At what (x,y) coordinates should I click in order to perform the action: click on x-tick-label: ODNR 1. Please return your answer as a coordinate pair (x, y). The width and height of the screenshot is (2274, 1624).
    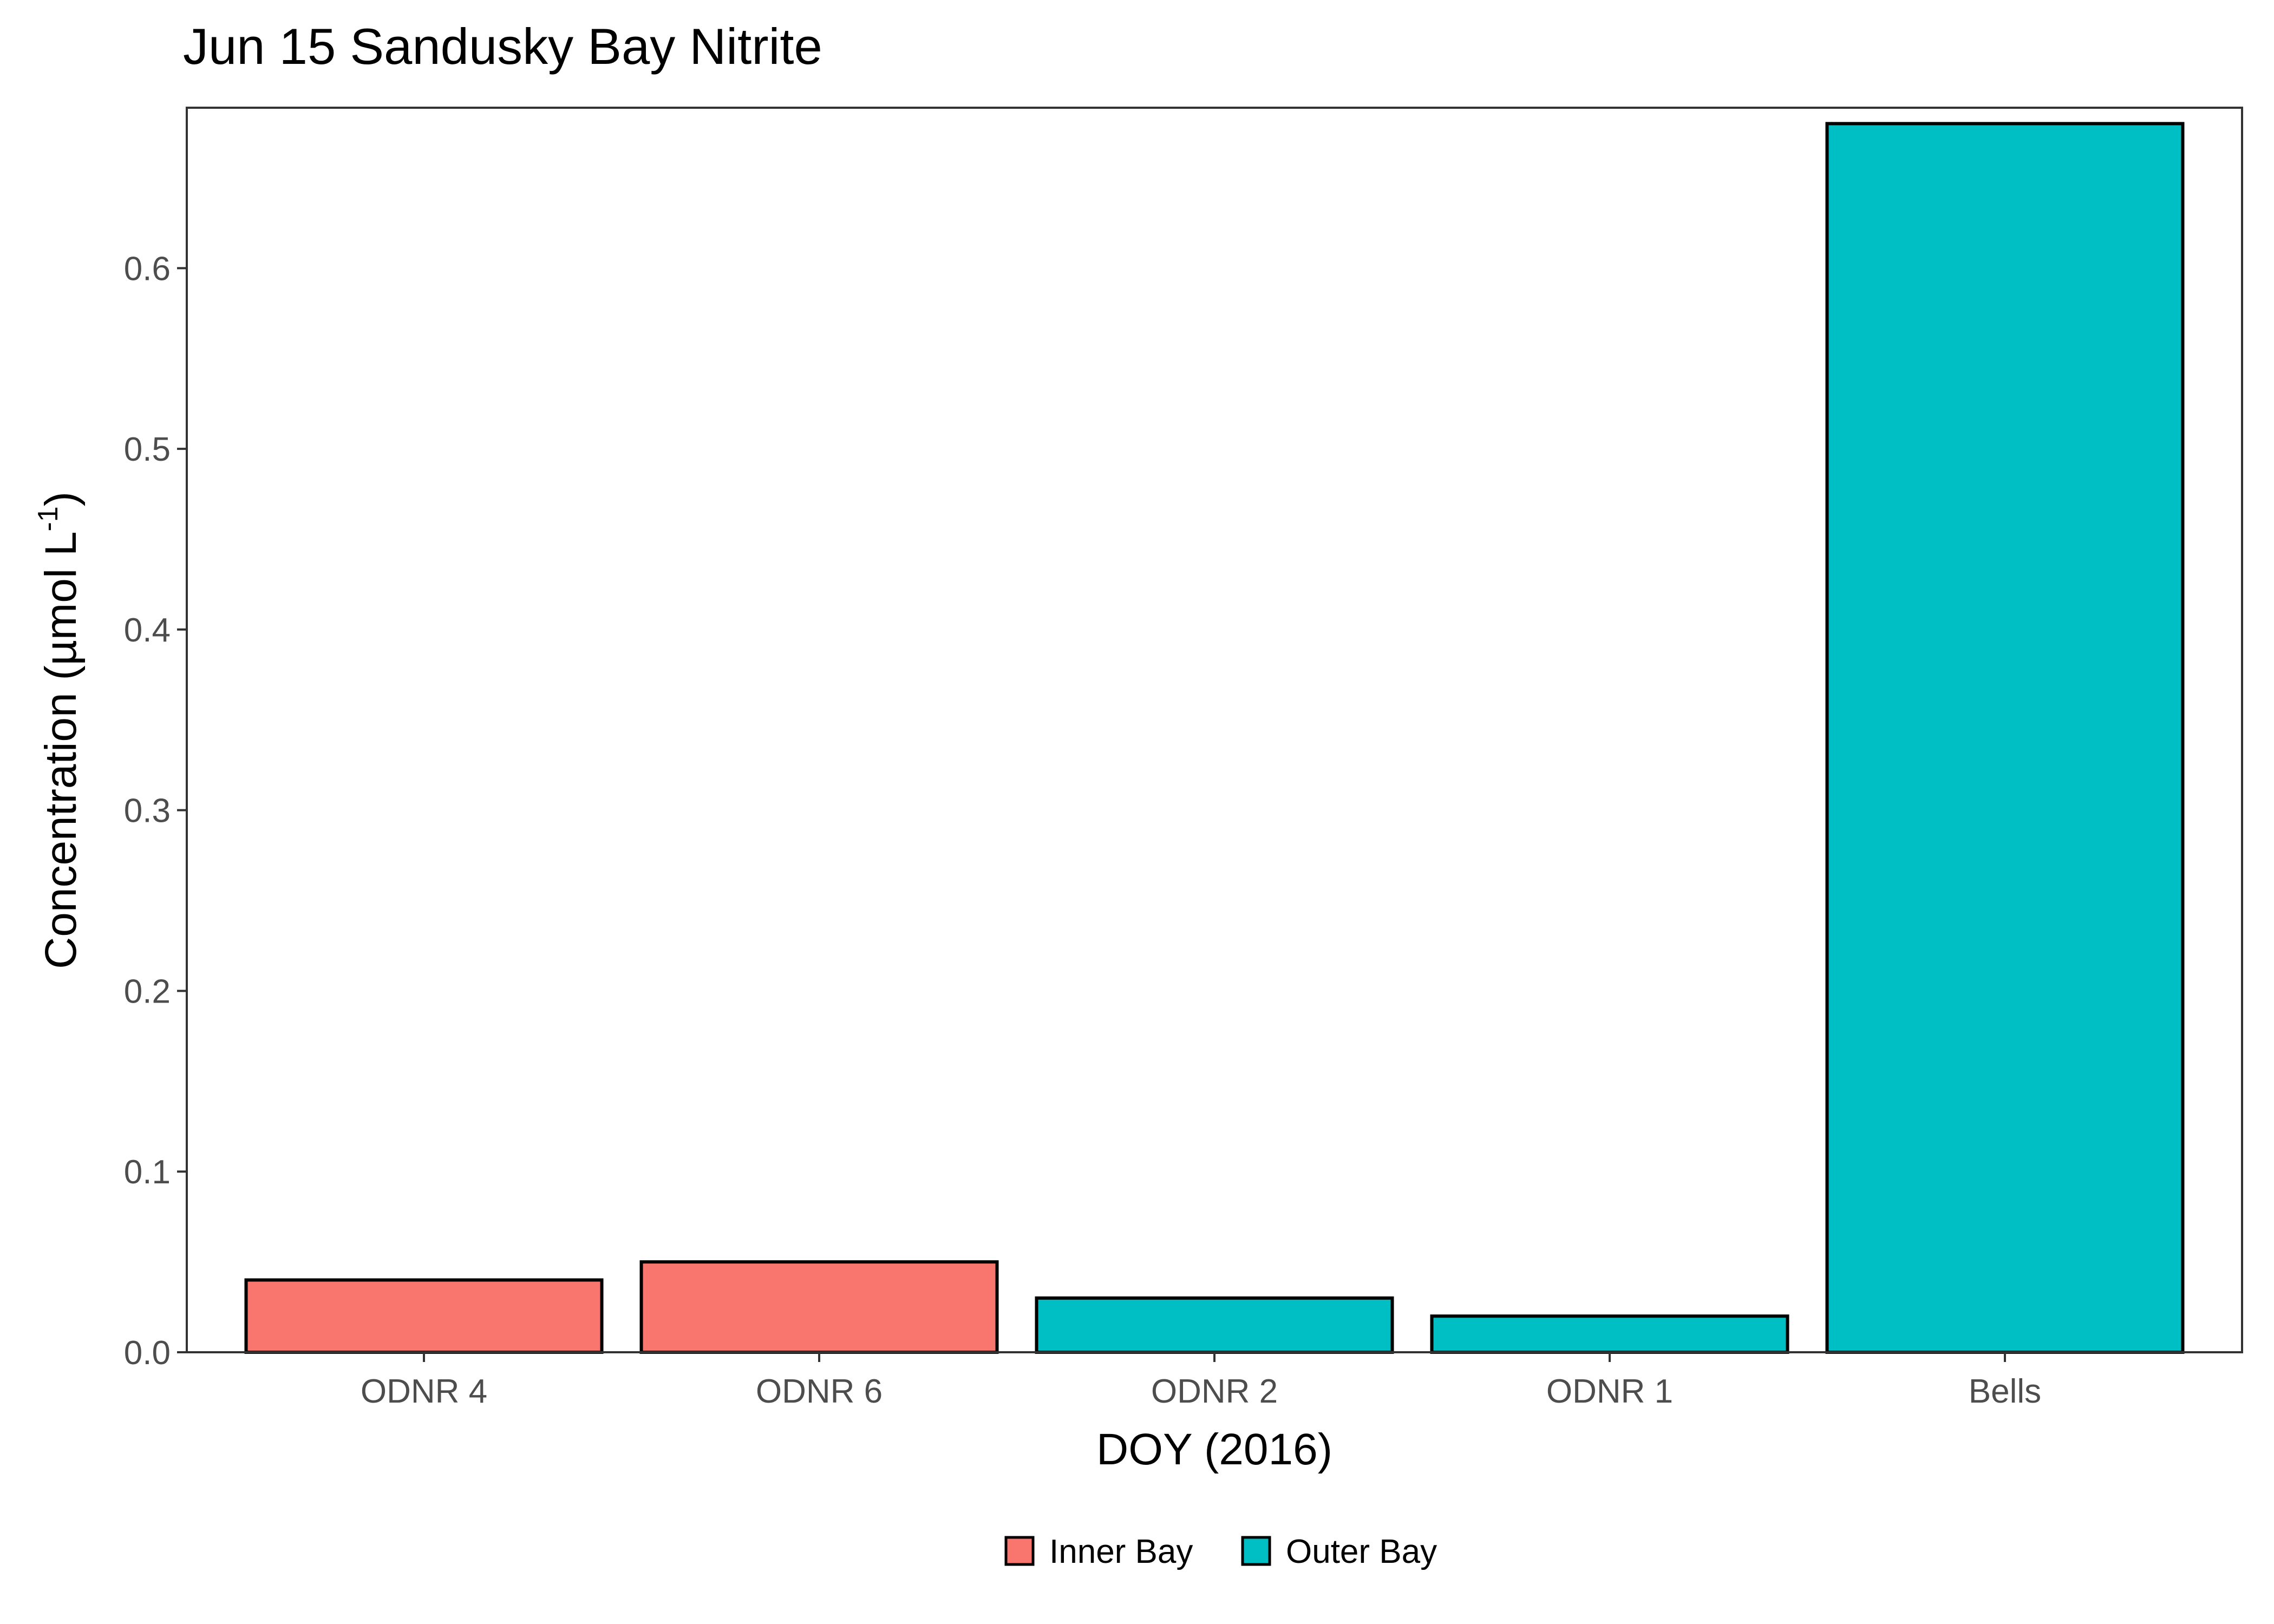
    Looking at the image, I should click on (1609, 1391).